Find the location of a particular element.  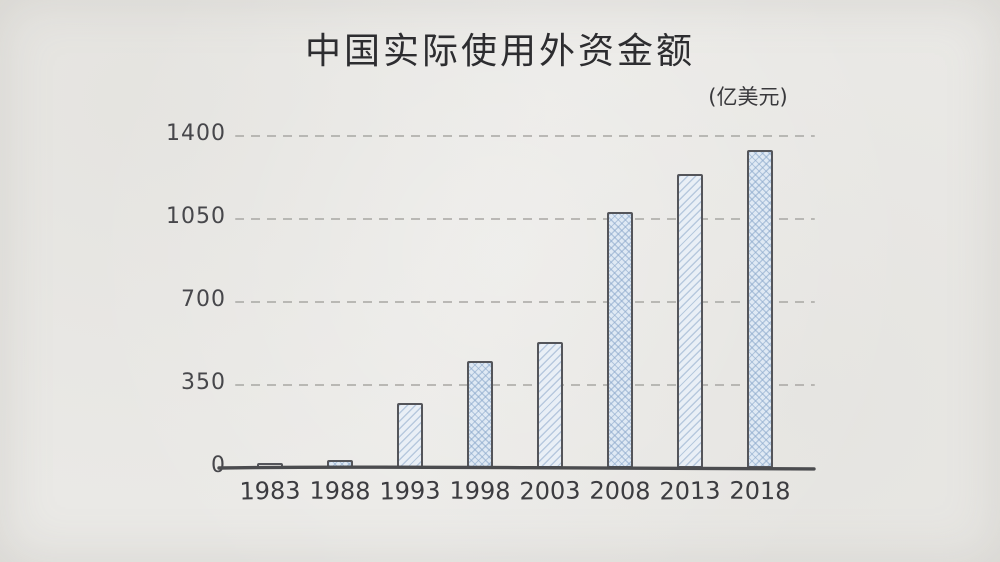

bar-1998 is located at coordinates (480, 414).